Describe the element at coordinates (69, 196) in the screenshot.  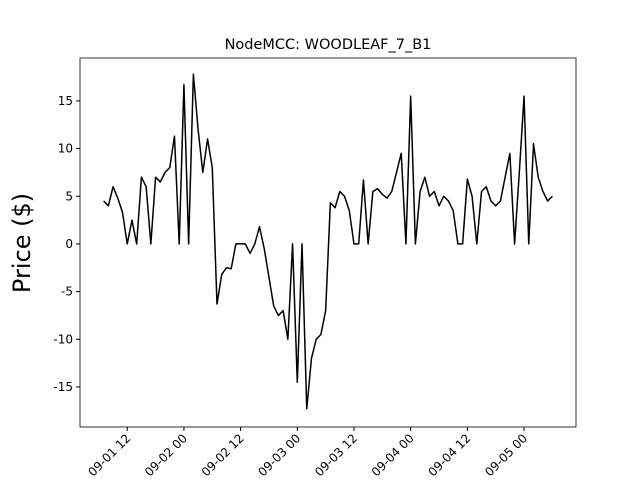
I see `y-tick-label: 5` at that location.